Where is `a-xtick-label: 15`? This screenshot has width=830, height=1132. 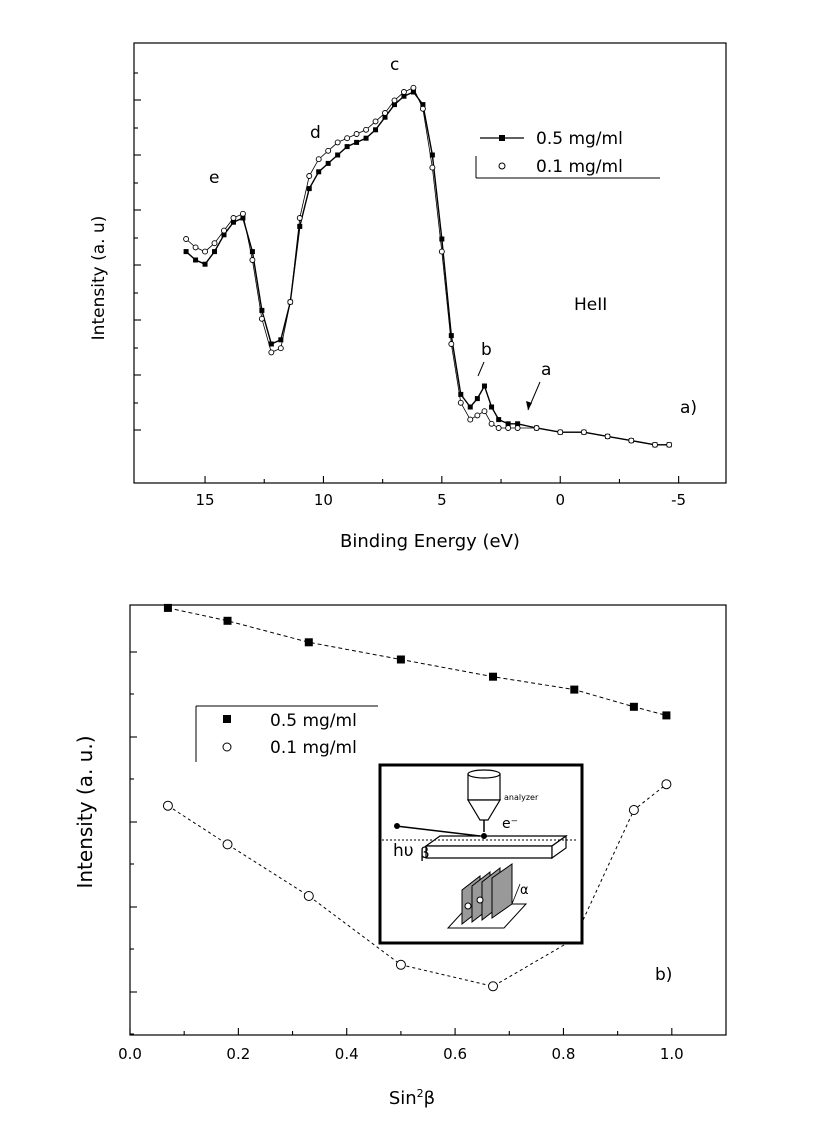
a-xtick-label: 15 is located at coordinates (204, 500).